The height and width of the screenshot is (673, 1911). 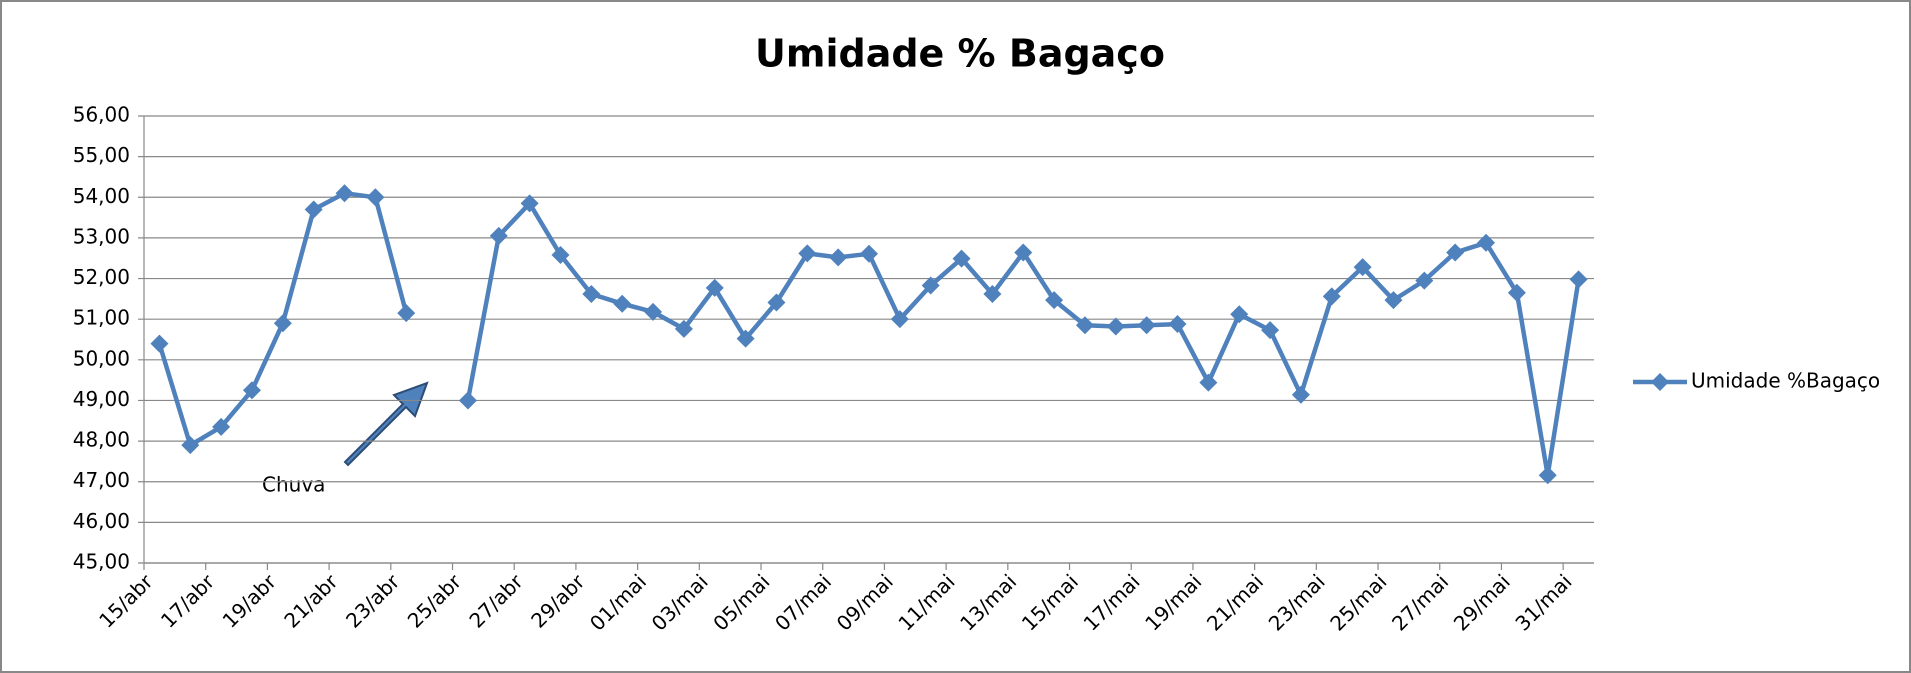 I want to click on legend-label: Umidade %Bagaço, so click(x=1785, y=381).